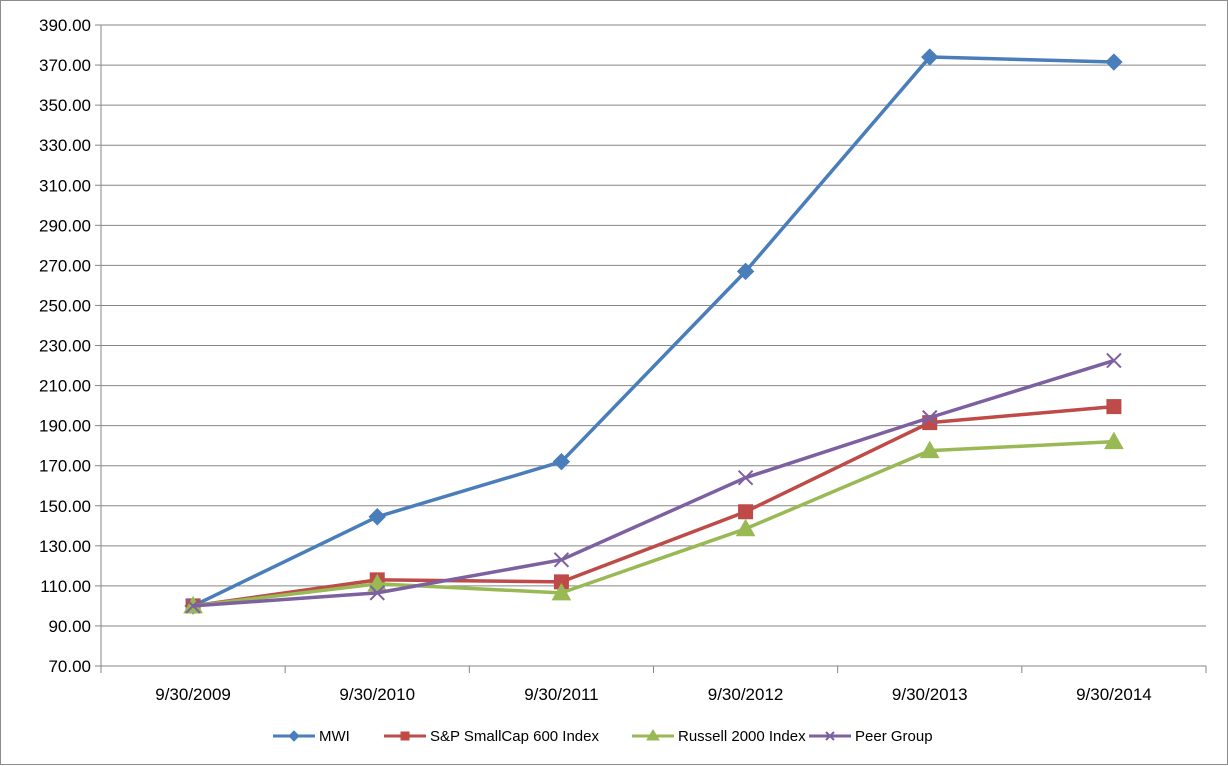 The height and width of the screenshot is (766, 1228). What do you see at coordinates (65, 105) in the screenshot?
I see `y-tick-label: 350.00` at bounding box center [65, 105].